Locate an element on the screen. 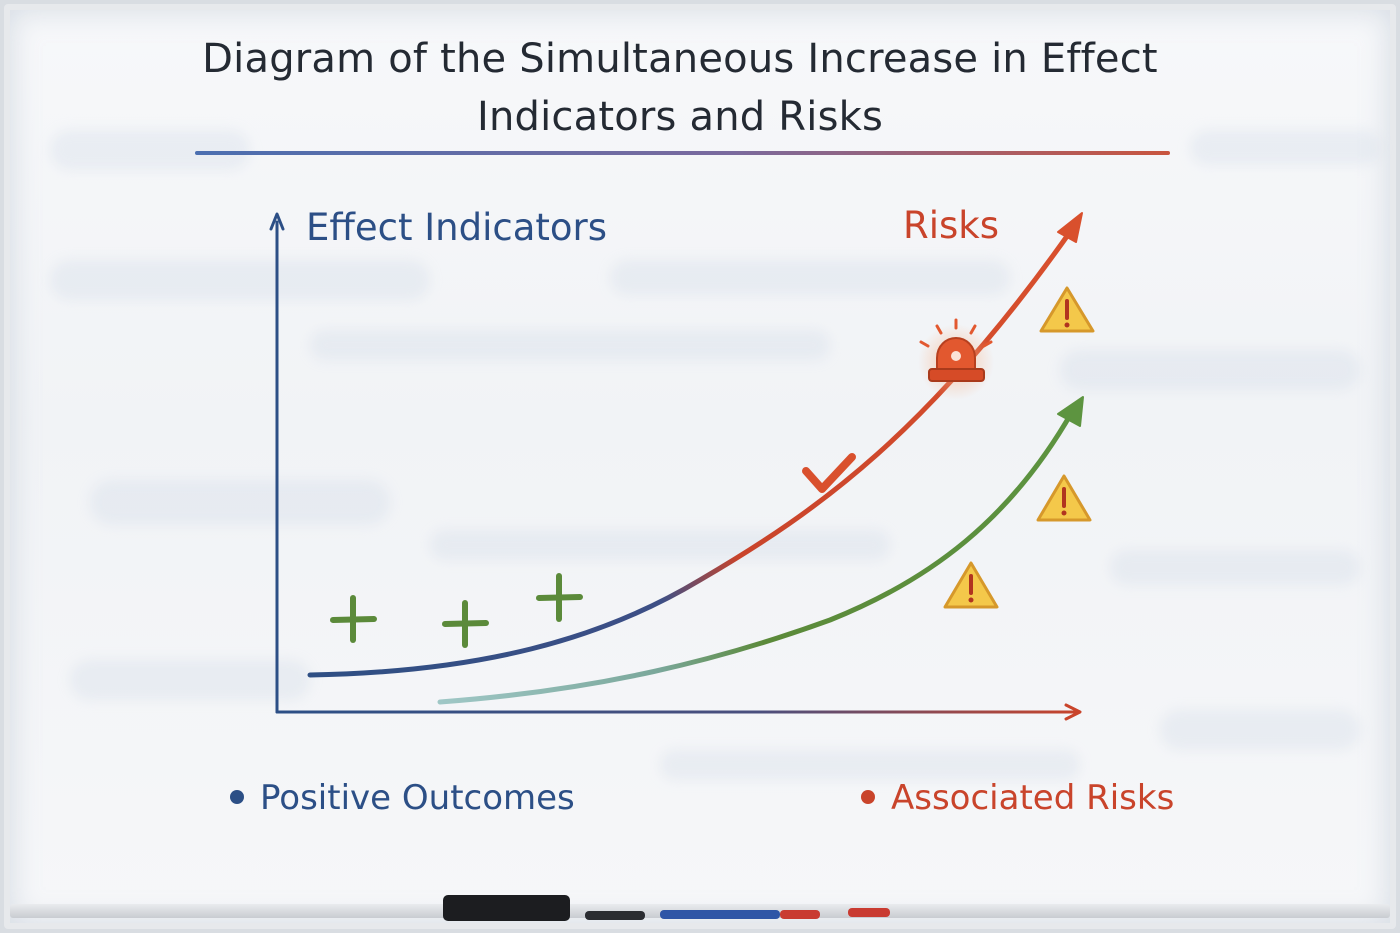  alarm-siren-icon is located at coordinates (956, 359).